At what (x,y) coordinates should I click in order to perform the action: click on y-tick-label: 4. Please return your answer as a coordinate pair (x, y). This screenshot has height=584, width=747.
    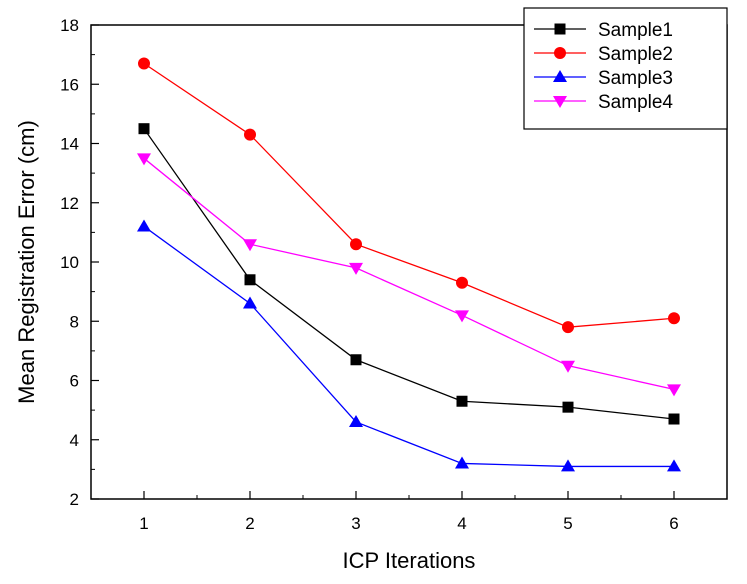
    Looking at the image, I should click on (74, 440).